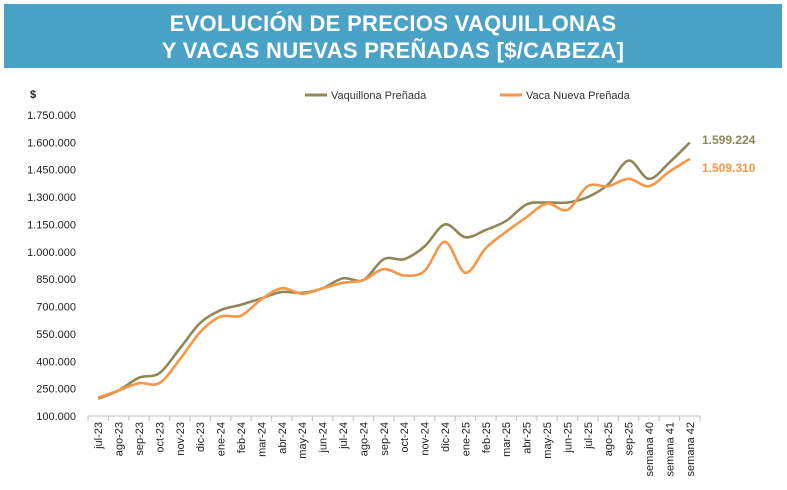 This screenshot has height=490, width=787. What do you see at coordinates (729, 140) in the screenshot?
I see `end-data-label: 1.599.224` at bounding box center [729, 140].